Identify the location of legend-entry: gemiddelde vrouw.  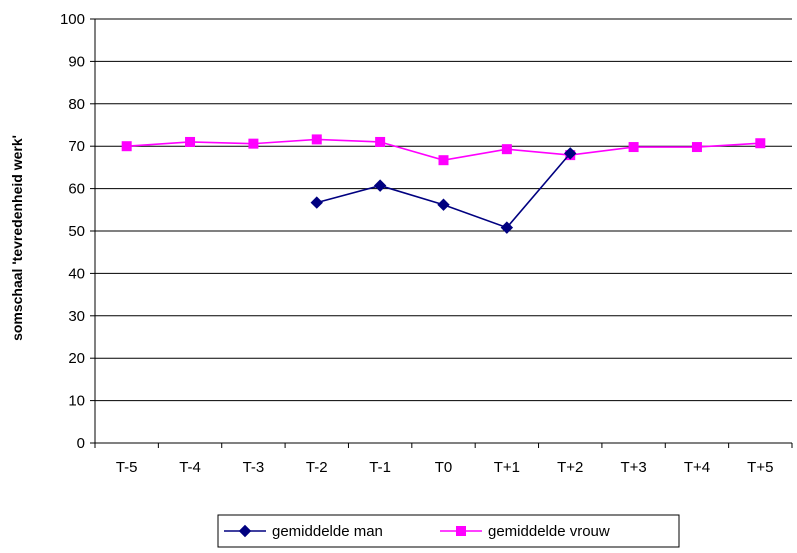
(525, 531).